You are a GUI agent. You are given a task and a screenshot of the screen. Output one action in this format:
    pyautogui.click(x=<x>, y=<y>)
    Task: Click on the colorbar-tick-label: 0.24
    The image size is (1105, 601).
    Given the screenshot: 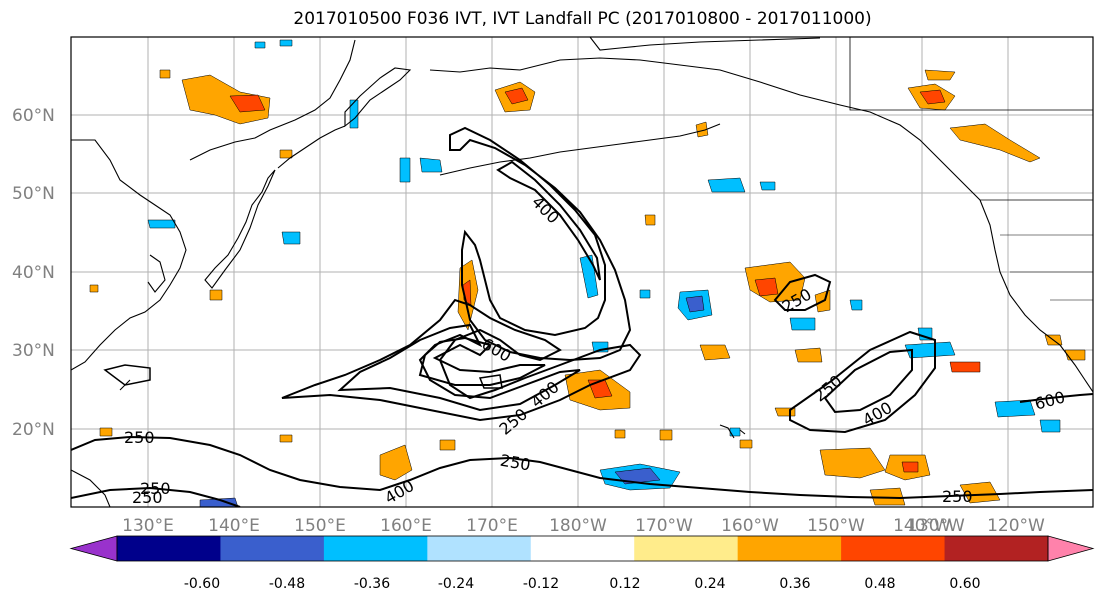 What is the action you would take?
    pyautogui.click(x=709, y=584)
    